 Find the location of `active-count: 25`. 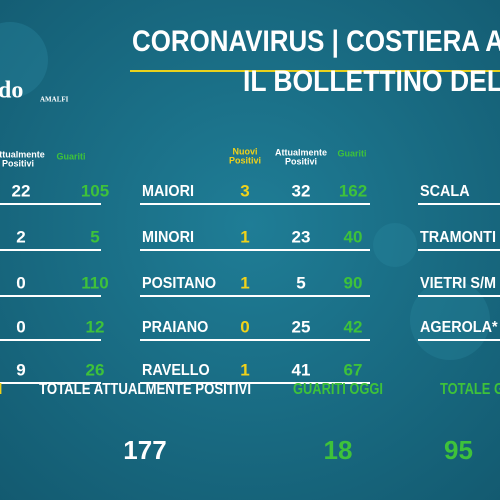

active-count: 25 is located at coordinates (301, 326).